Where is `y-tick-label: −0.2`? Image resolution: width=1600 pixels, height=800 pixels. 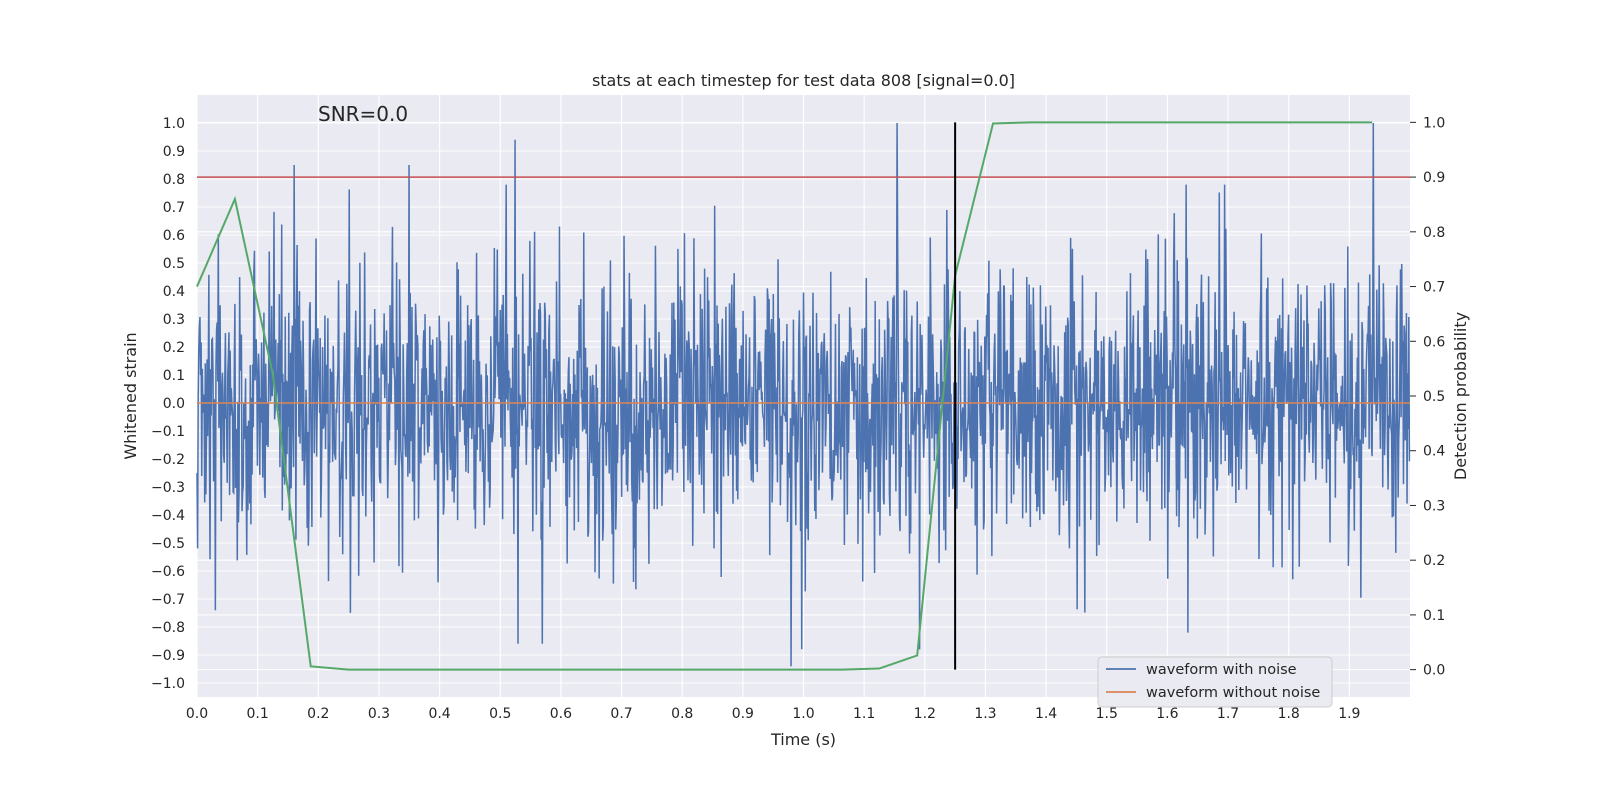
y-tick-label: −0.2 is located at coordinates (168, 460).